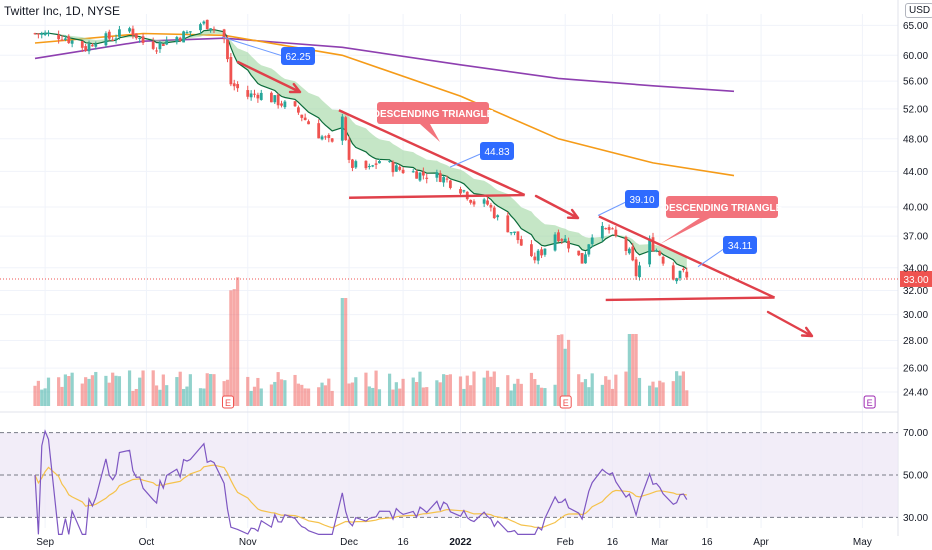 Image resolution: width=932 pixels, height=550 pixels. What do you see at coordinates (566, 542) in the screenshot?
I see `x-tick-label: Feb` at bounding box center [566, 542].